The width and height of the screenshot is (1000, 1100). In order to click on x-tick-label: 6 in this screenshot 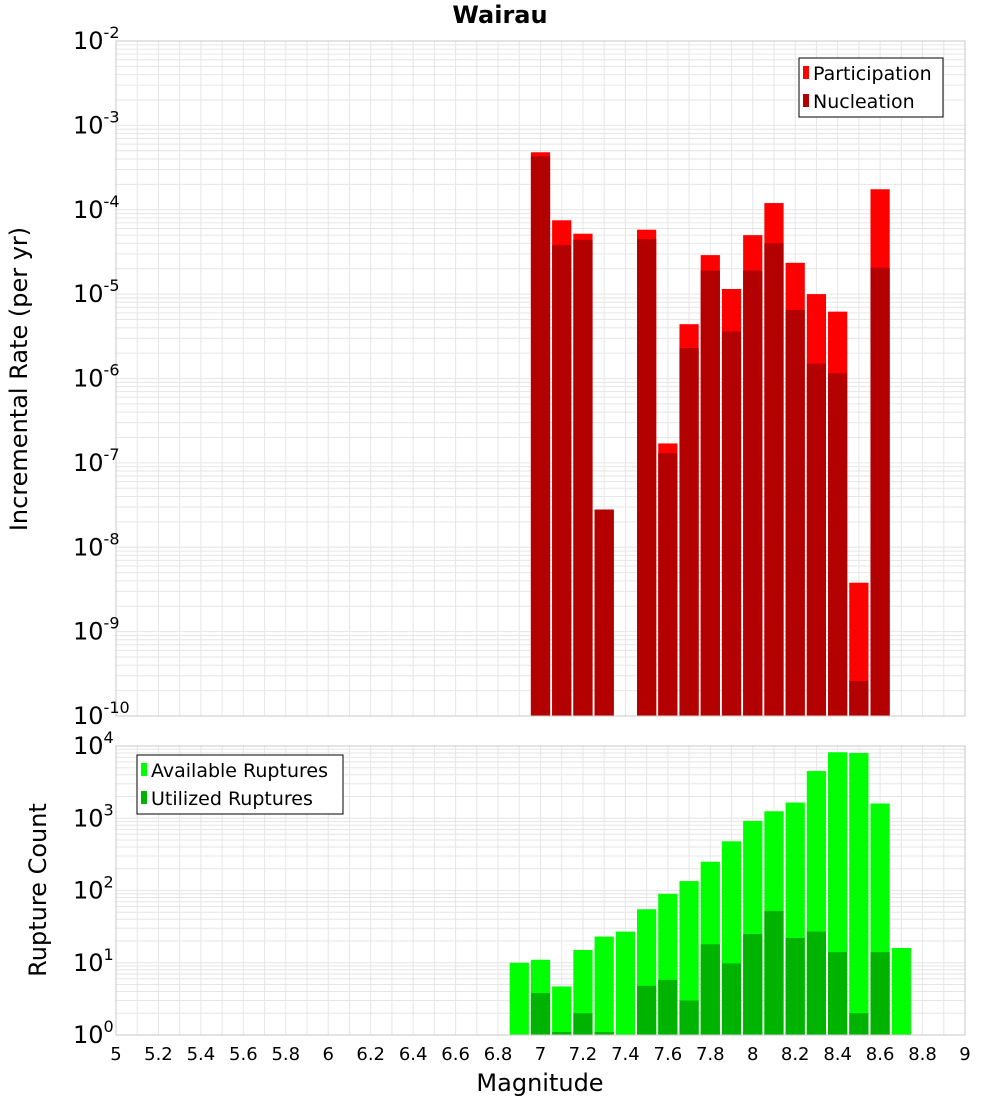, I will do `click(328, 1054)`.